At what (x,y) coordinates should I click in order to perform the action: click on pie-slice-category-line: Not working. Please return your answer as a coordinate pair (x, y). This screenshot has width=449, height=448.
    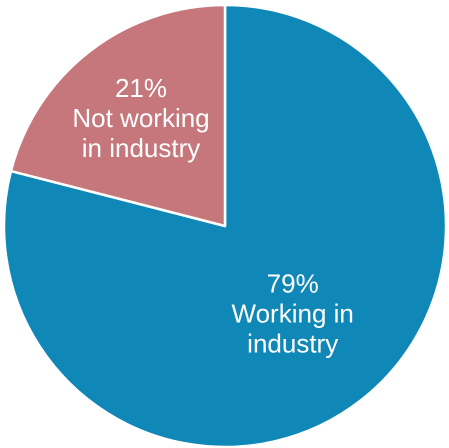
    Looking at the image, I should click on (140, 118).